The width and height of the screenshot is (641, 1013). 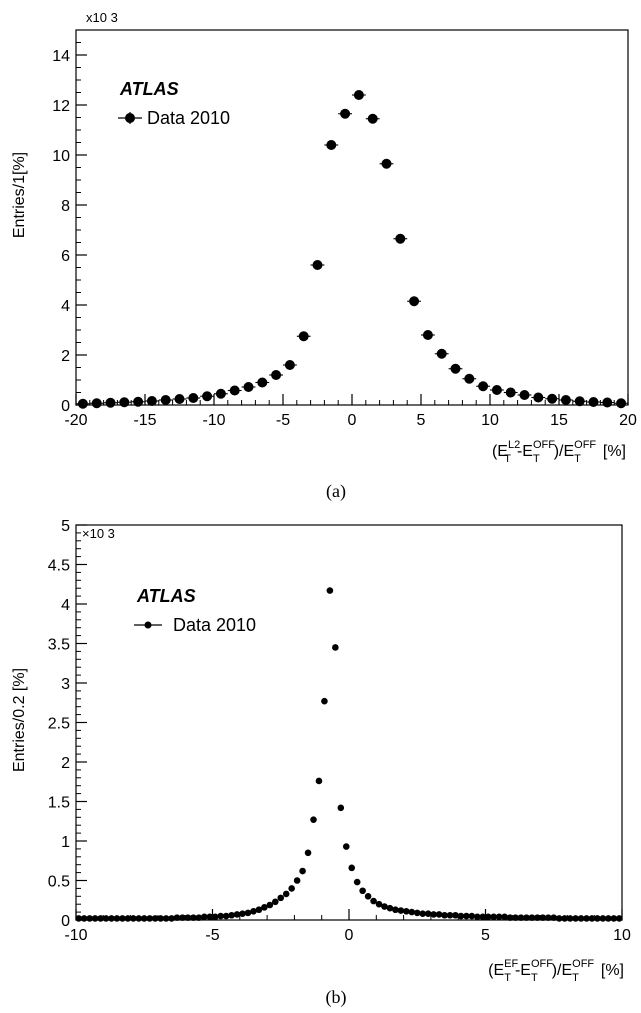 I want to click on panel-a-x-tick-label: 10, so click(x=490, y=420).